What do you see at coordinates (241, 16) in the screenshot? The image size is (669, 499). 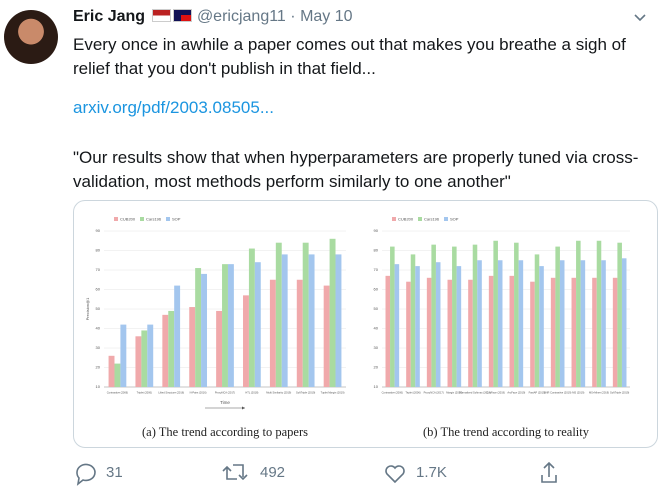 I see `handle: @ericjang11` at bounding box center [241, 16].